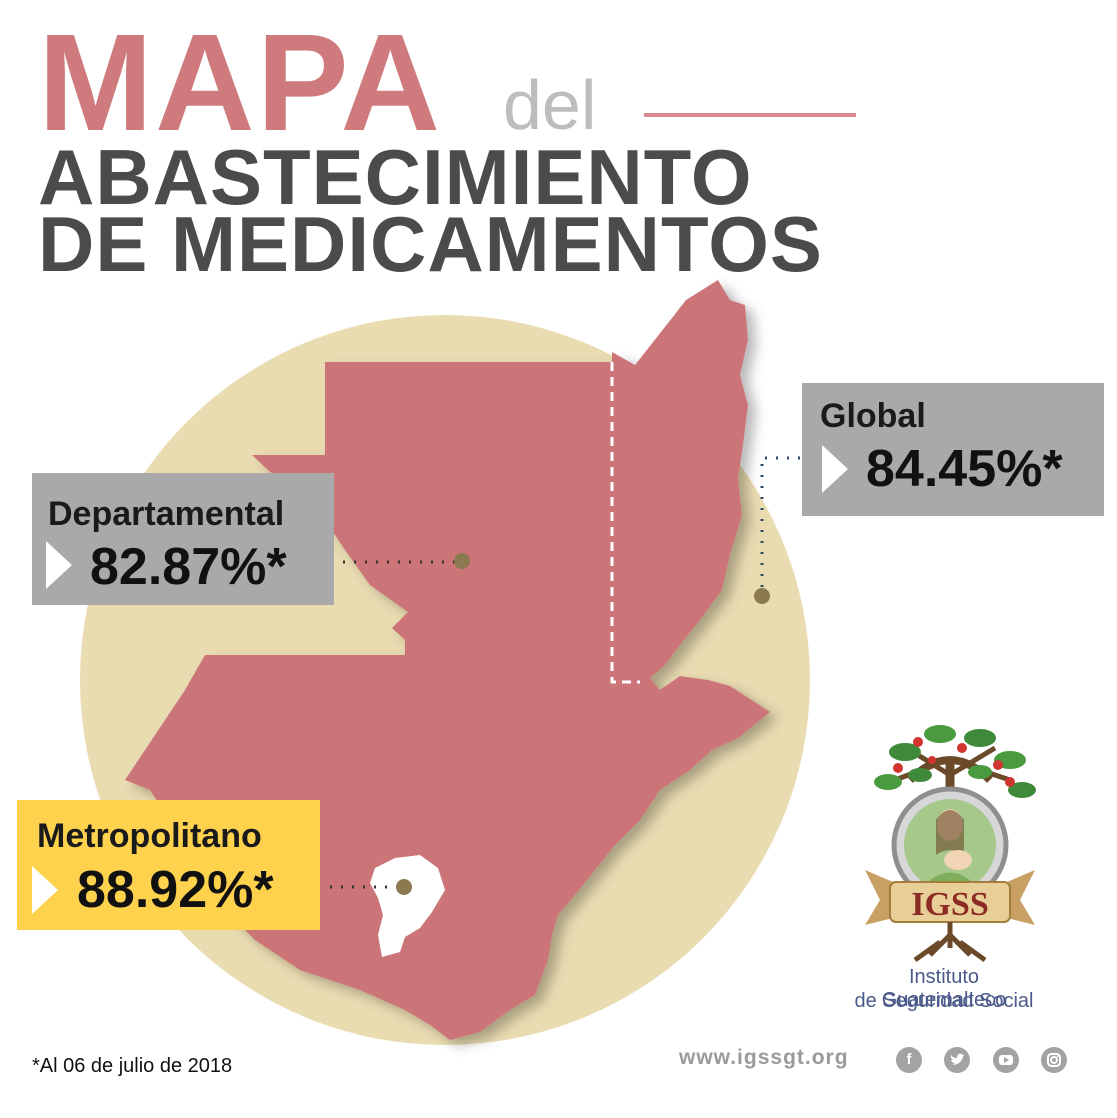 The image size is (1117, 1118). Describe the element at coordinates (175, 890) in the screenshot. I see `metropolitano-value: 88.92%*` at that location.